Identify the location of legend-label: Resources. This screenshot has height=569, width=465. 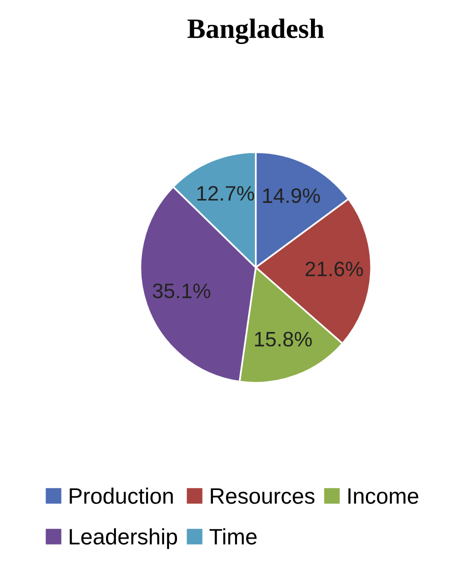
(262, 496).